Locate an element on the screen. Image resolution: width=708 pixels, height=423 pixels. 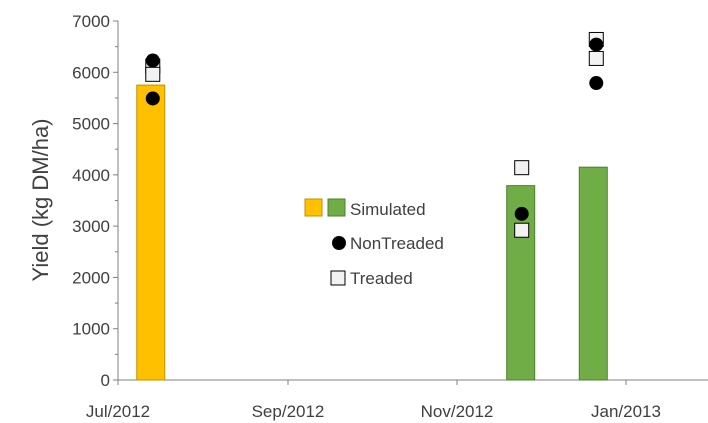
y-axis: 0 1000 2000 3000 4000 5000 6000 7000 is located at coordinates (95, 201).